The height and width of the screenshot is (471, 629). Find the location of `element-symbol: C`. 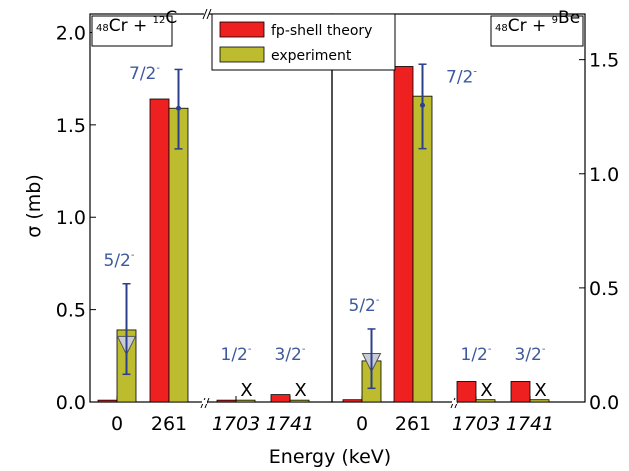

element-symbol: C is located at coordinates (171, 18).